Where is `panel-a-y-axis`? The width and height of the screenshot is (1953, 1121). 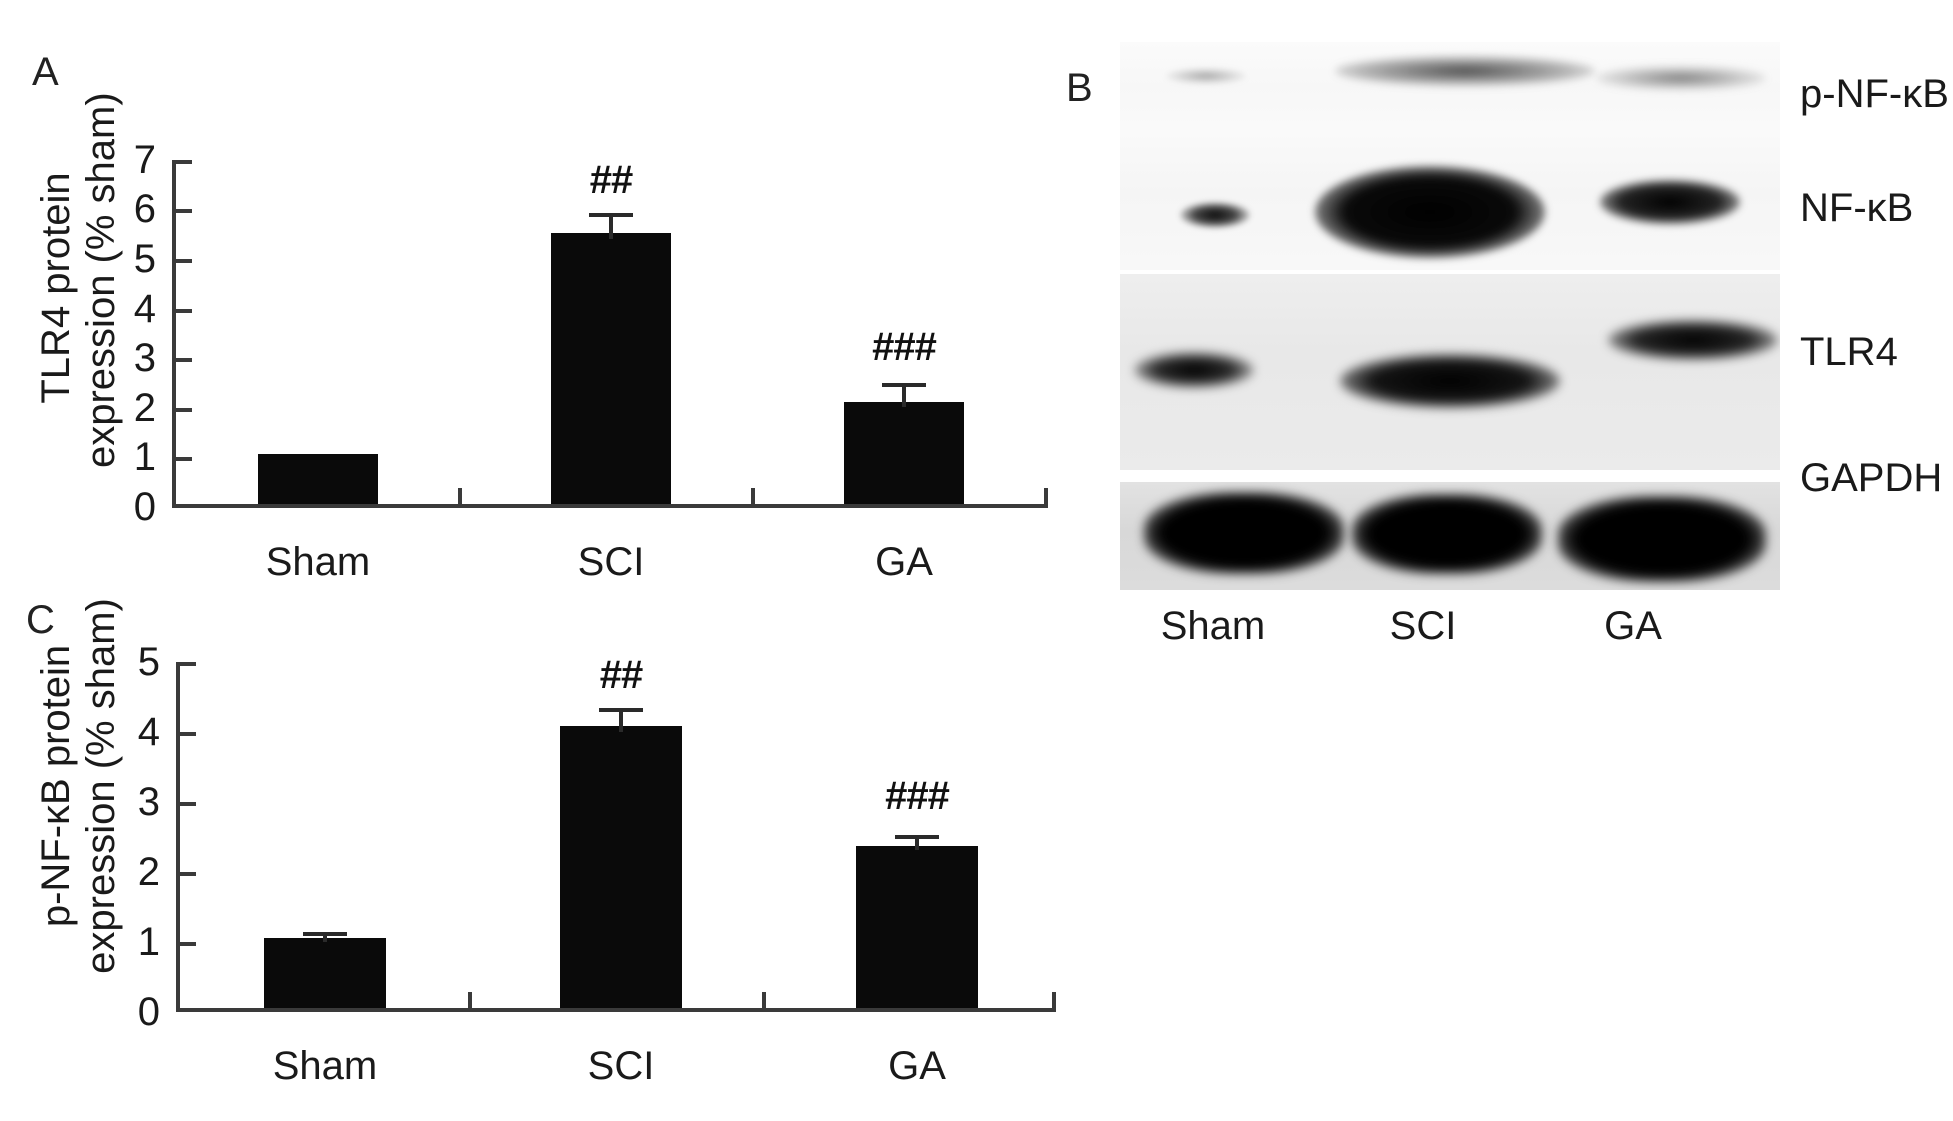 panel-a-y-axis is located at coordinates (174, 334).